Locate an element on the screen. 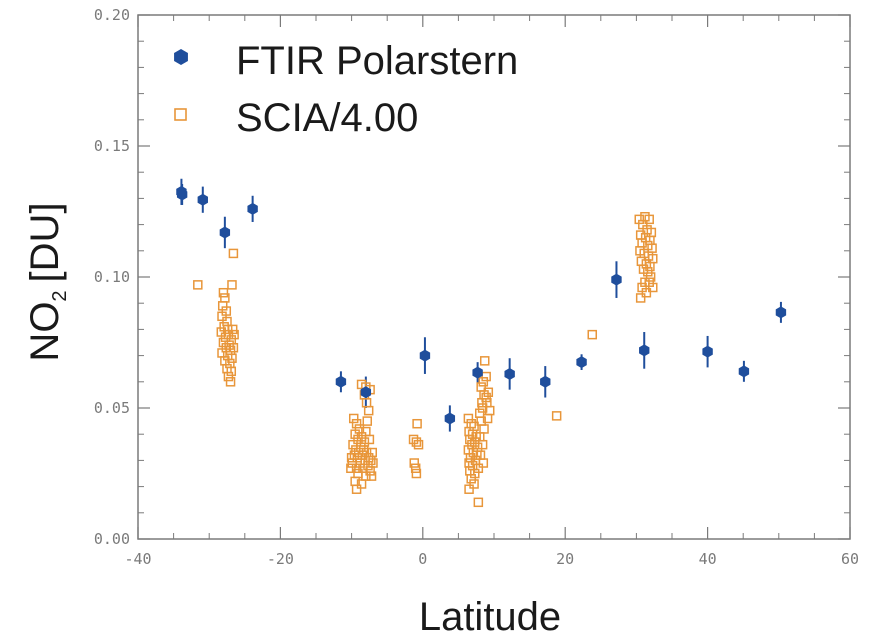 Image resolution: width=874 pixels, height=639 pixels. y-axis-title: NO2 [DU] is located at coordinates (47, 281).